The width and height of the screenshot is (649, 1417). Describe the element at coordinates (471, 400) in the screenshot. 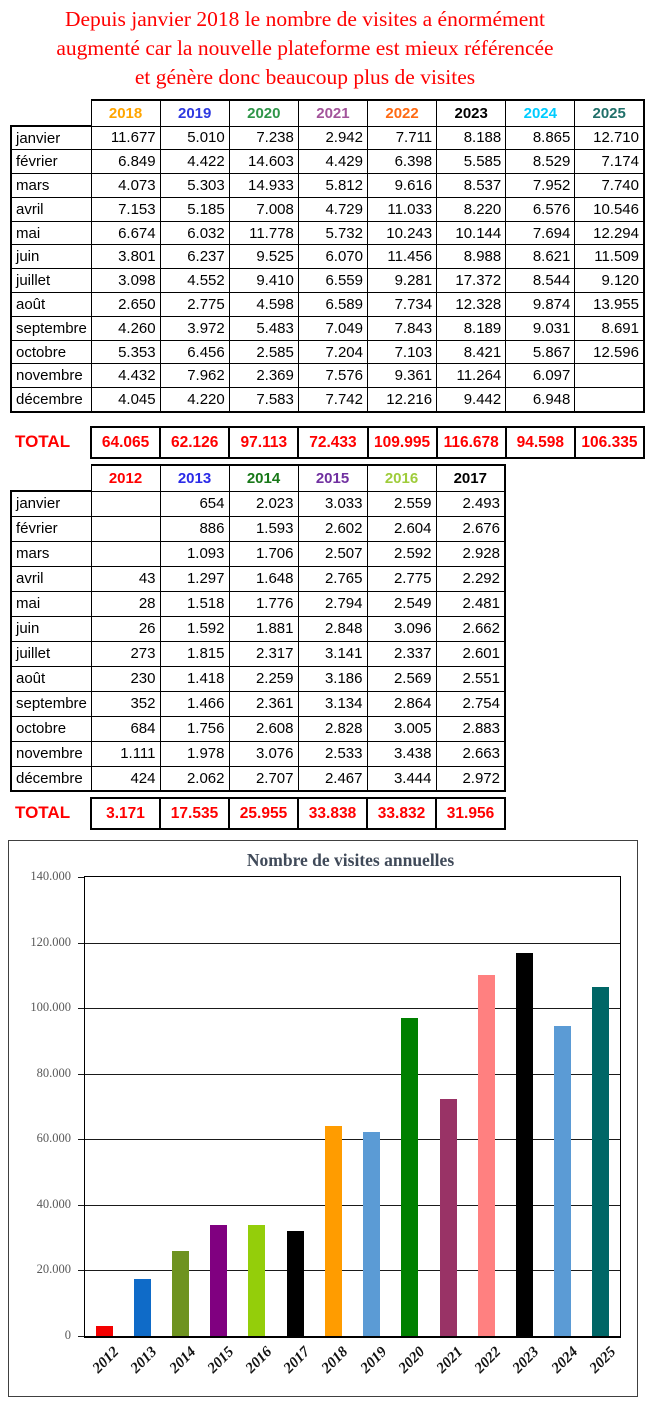

I see `value-cell: 9.442` at that location.